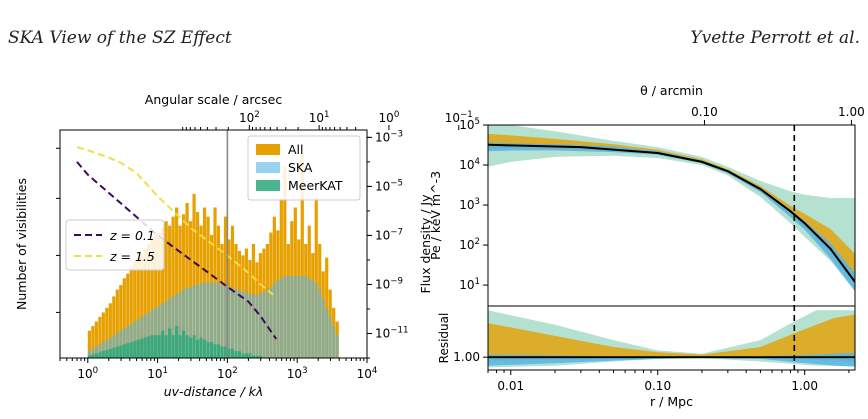 This screenshot has height=419, width=868. I want to click on y2-axis-label: Flux density / Jy, so click(425, 244).